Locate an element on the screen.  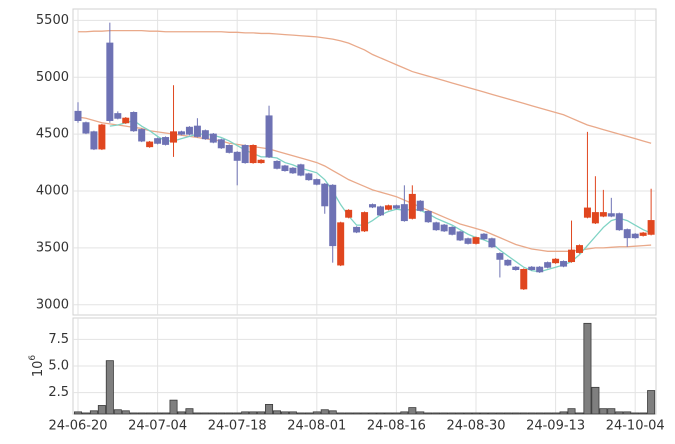
x-tick-label: 24-06-20 is located at coordinates (77, 426).